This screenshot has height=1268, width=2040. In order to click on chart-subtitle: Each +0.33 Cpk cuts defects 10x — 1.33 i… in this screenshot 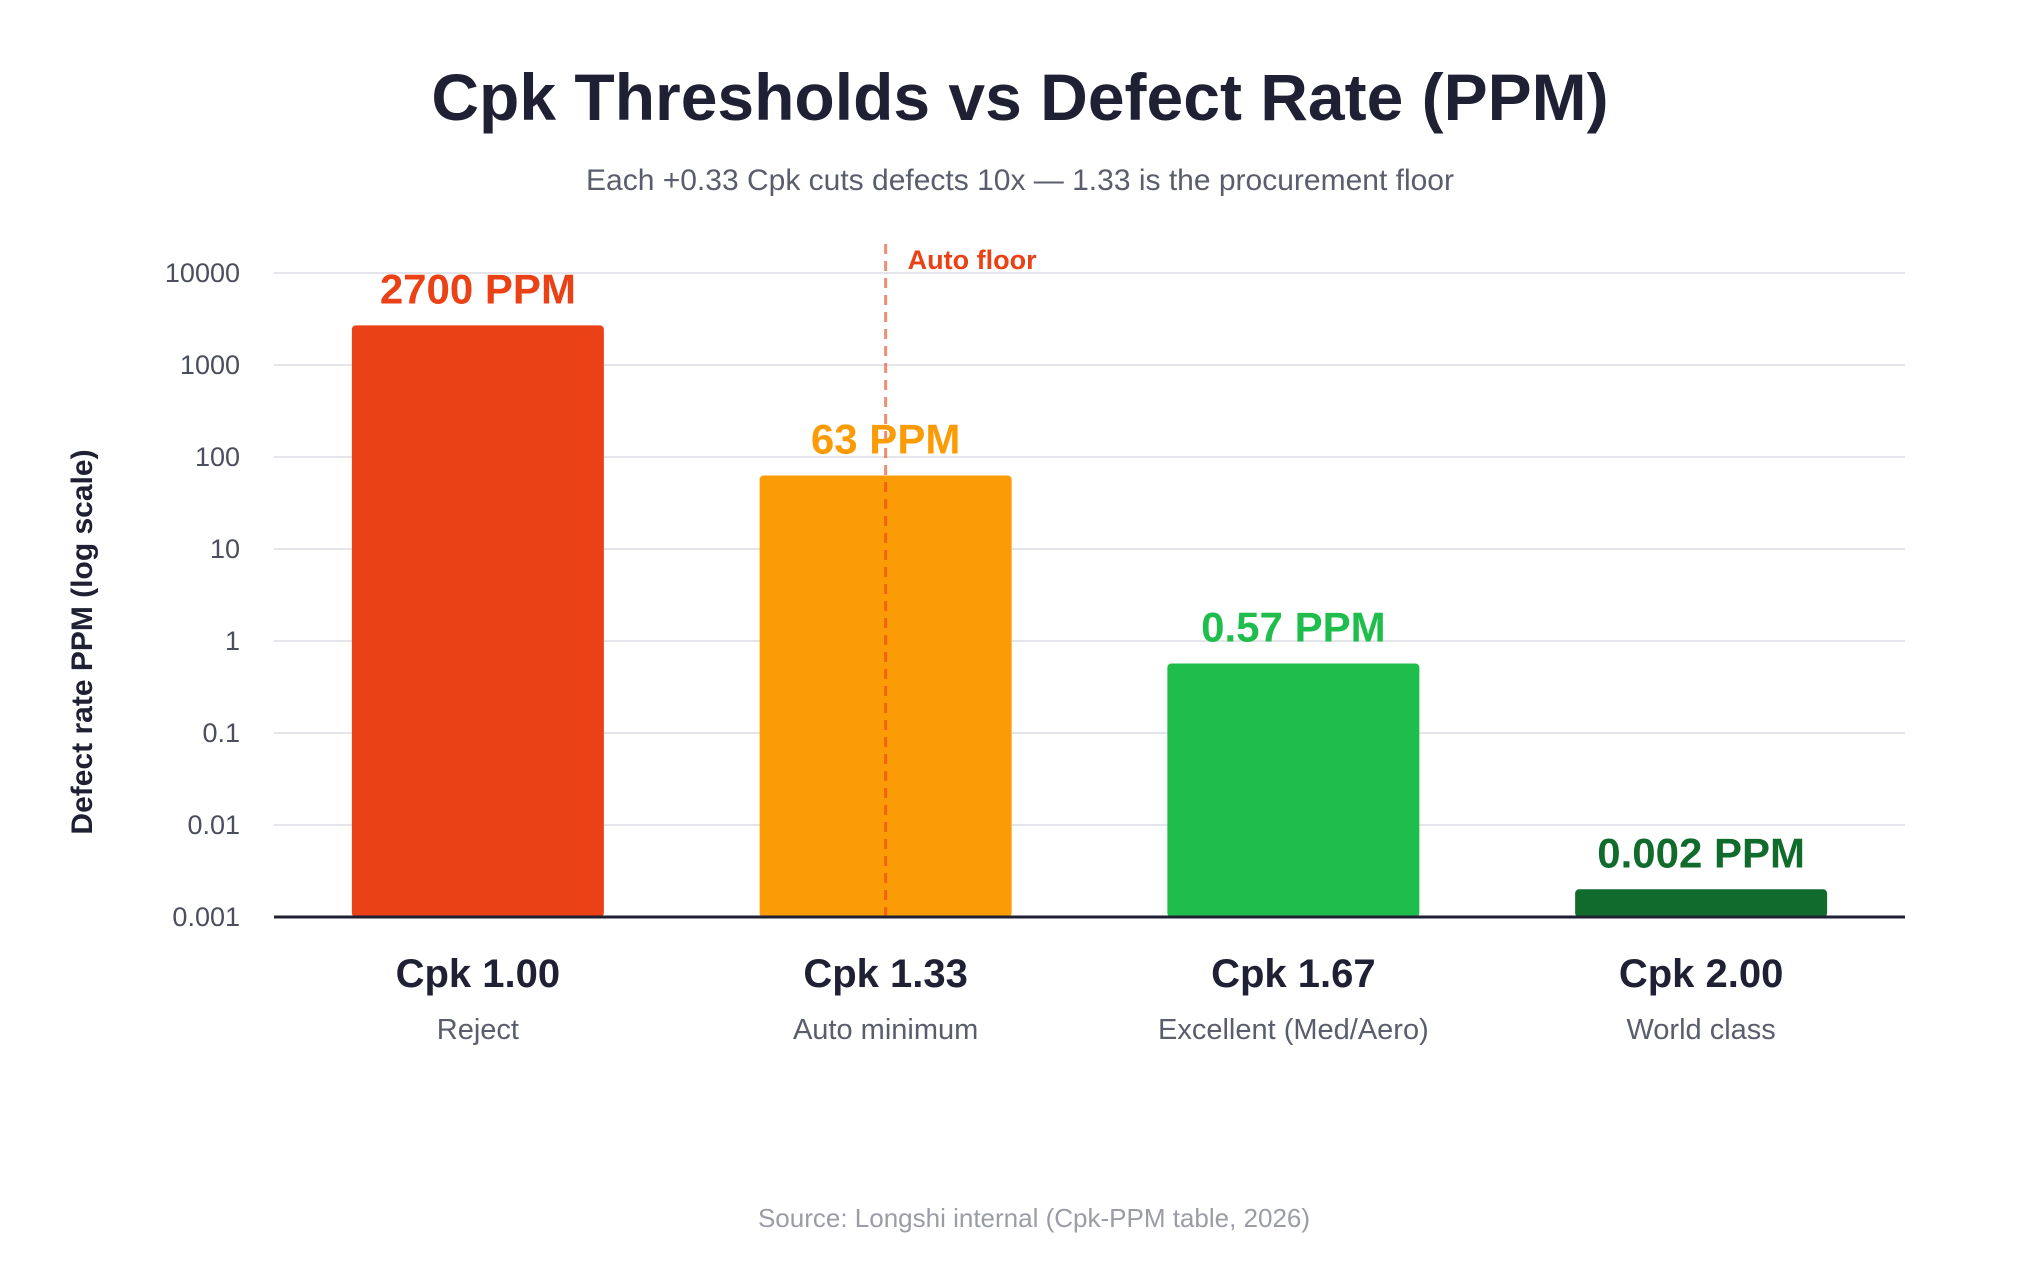, I will do `click(1020, 180)`.